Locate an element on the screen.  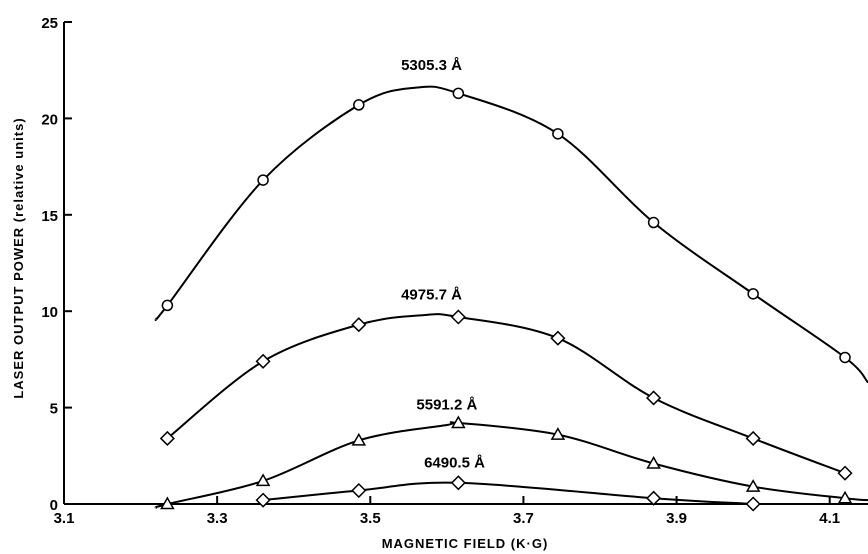
x-tick-label: 4.1 is located at coordinates (829, 518).